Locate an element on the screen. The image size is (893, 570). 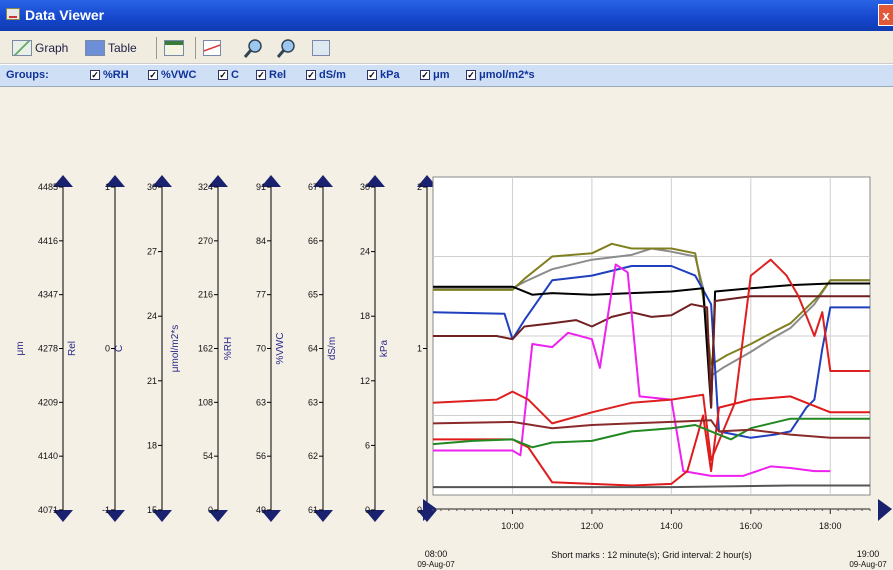
y-tick-label: 91 is located at coordinates (261, 187).